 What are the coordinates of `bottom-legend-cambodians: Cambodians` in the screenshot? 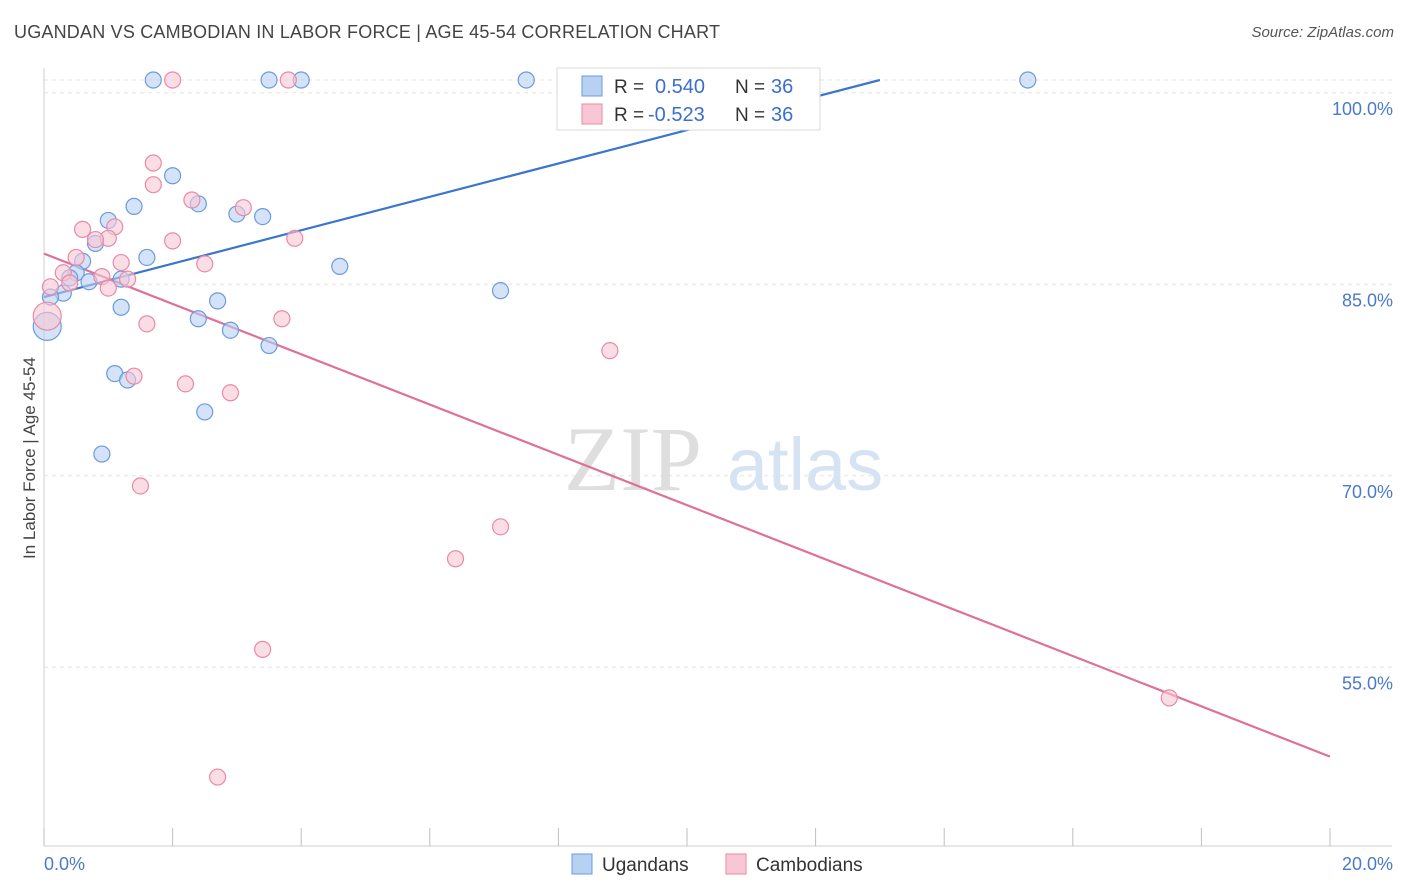 It's located at (809, 865).